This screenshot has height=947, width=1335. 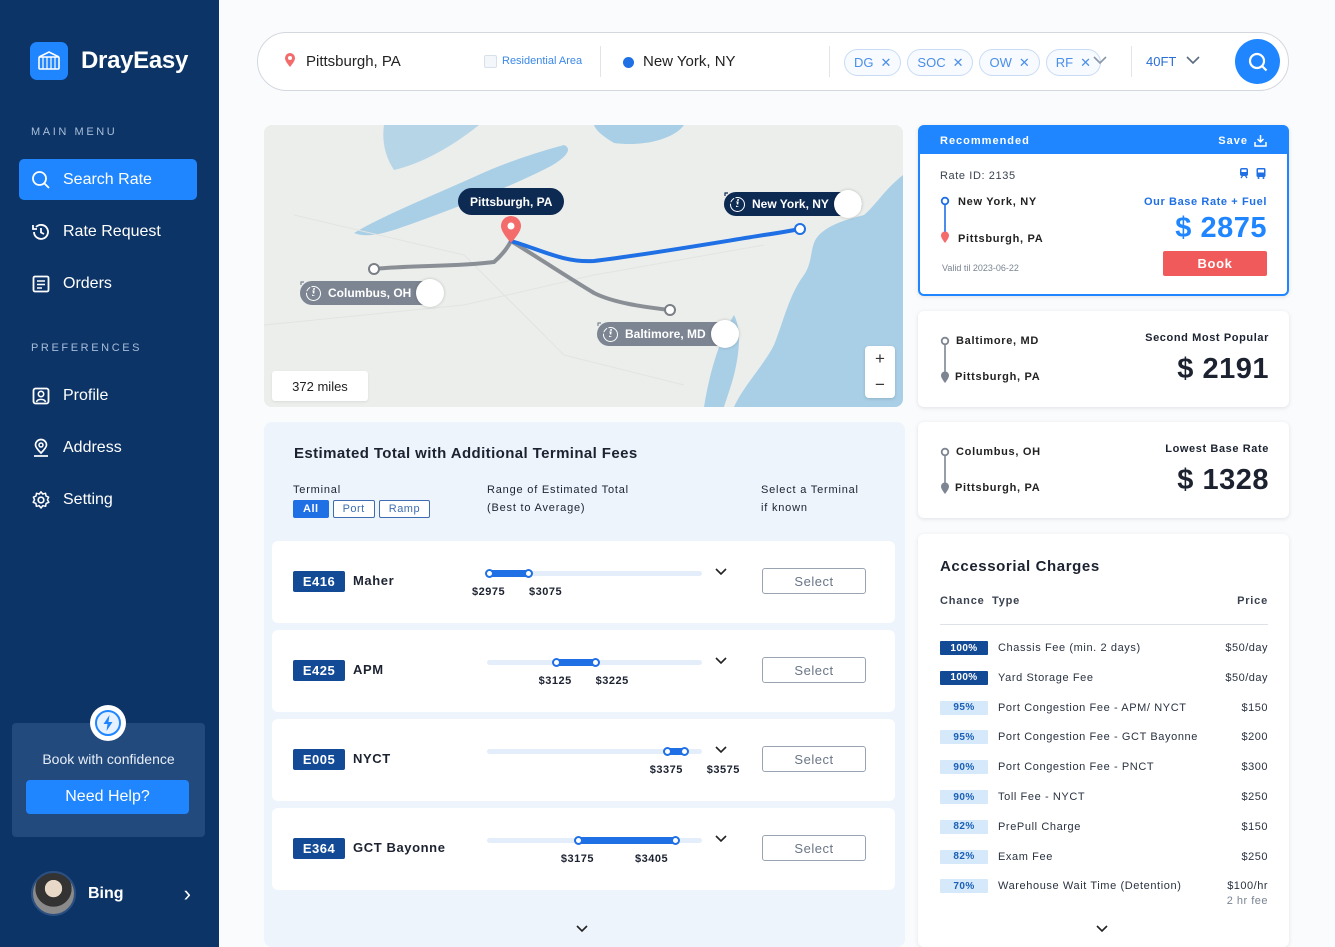 I want to click on container-size-select: 40FT, so click(x=1161, y=61).